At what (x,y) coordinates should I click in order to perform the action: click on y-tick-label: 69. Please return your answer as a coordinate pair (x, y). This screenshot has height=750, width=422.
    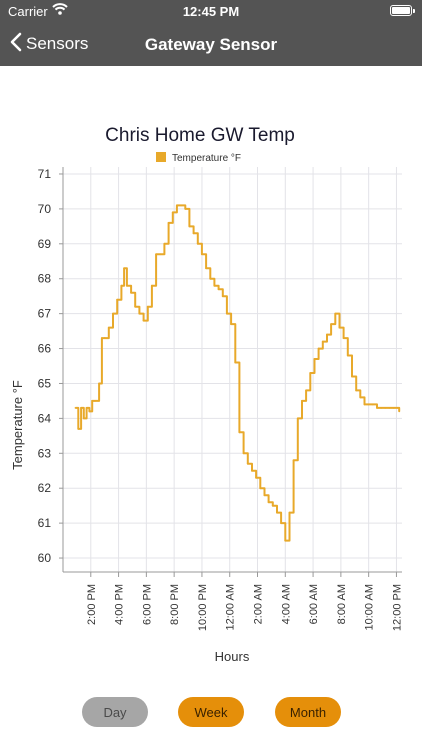
    Looking at the image, I should click on (45, 244).